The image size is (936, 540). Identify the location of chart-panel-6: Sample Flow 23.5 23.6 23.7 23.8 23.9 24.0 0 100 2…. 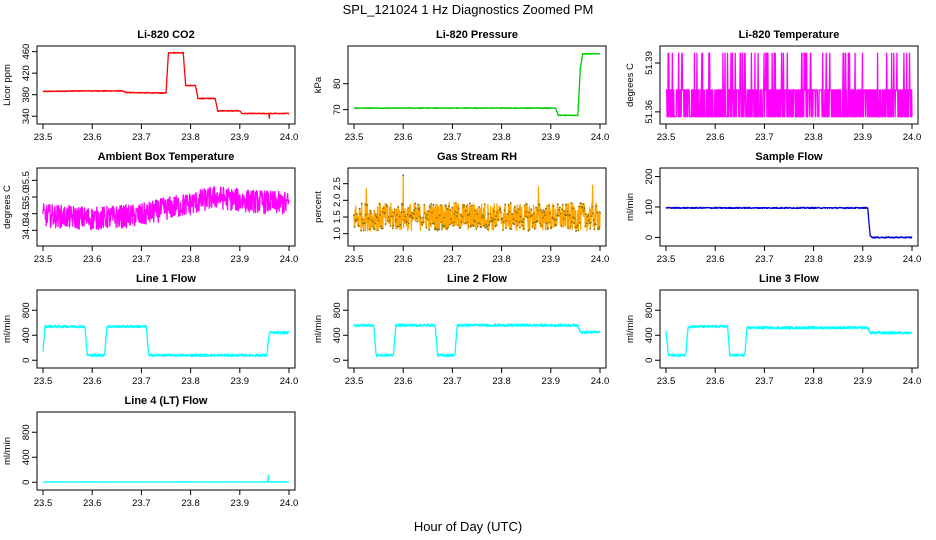
(773, 208).